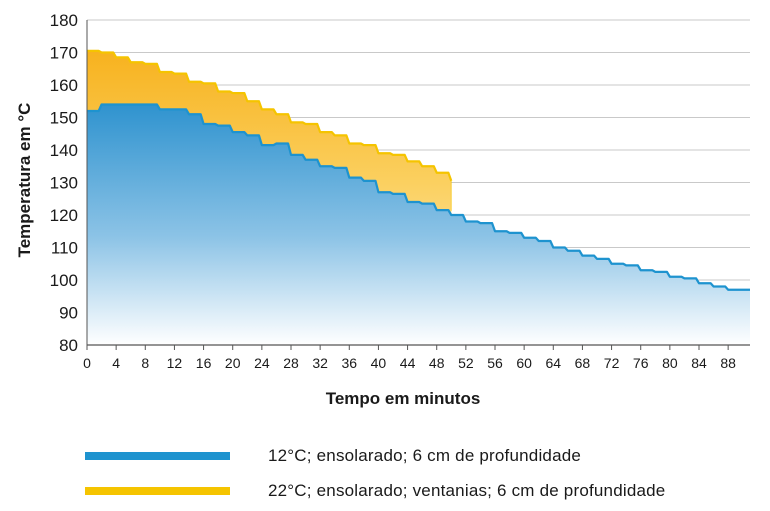 This screenshot has width=770, height=511. Describe the element at coordinates (64, 20) in the screenshot. I see `y-tick-label-180: 180` at that location.